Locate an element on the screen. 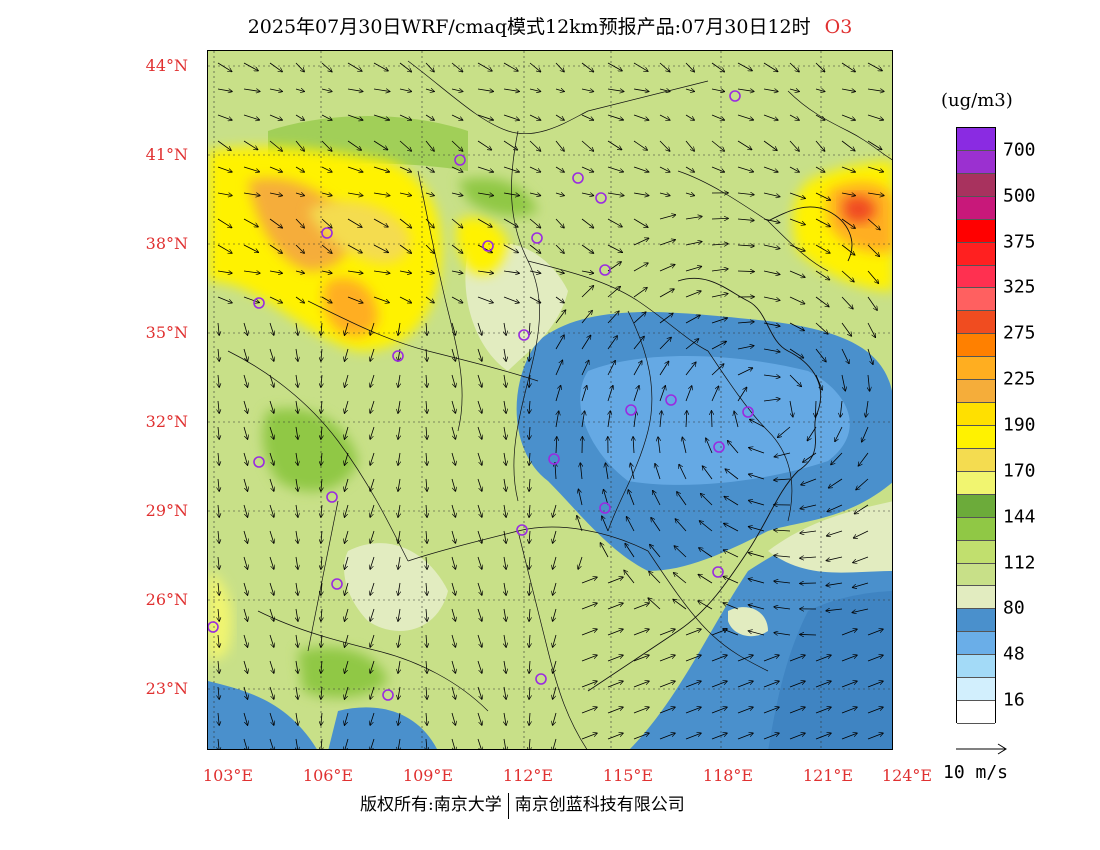 This screenshot has width=1100, height=850. lon-label-103: 103°E is located at coordinates (228, 775).